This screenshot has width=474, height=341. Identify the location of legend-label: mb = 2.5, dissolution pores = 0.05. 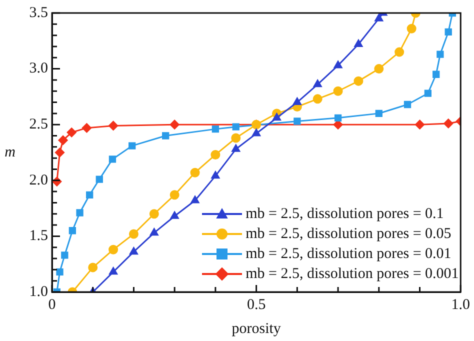
(349, 234).